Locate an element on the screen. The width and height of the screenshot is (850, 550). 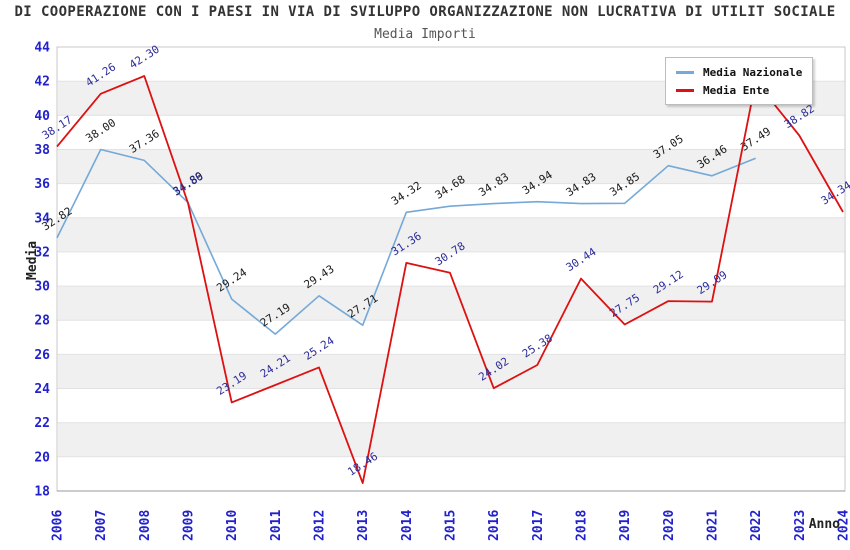
x-tick-label: 2006 is located at coordinates (58, 525).